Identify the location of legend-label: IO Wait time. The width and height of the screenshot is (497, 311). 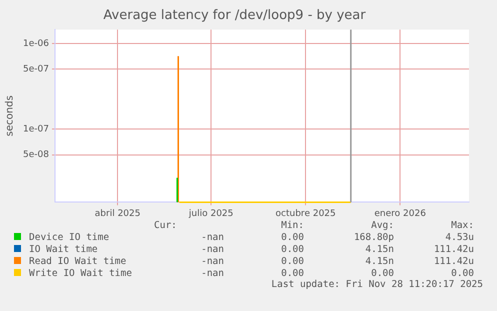
(63, 249).